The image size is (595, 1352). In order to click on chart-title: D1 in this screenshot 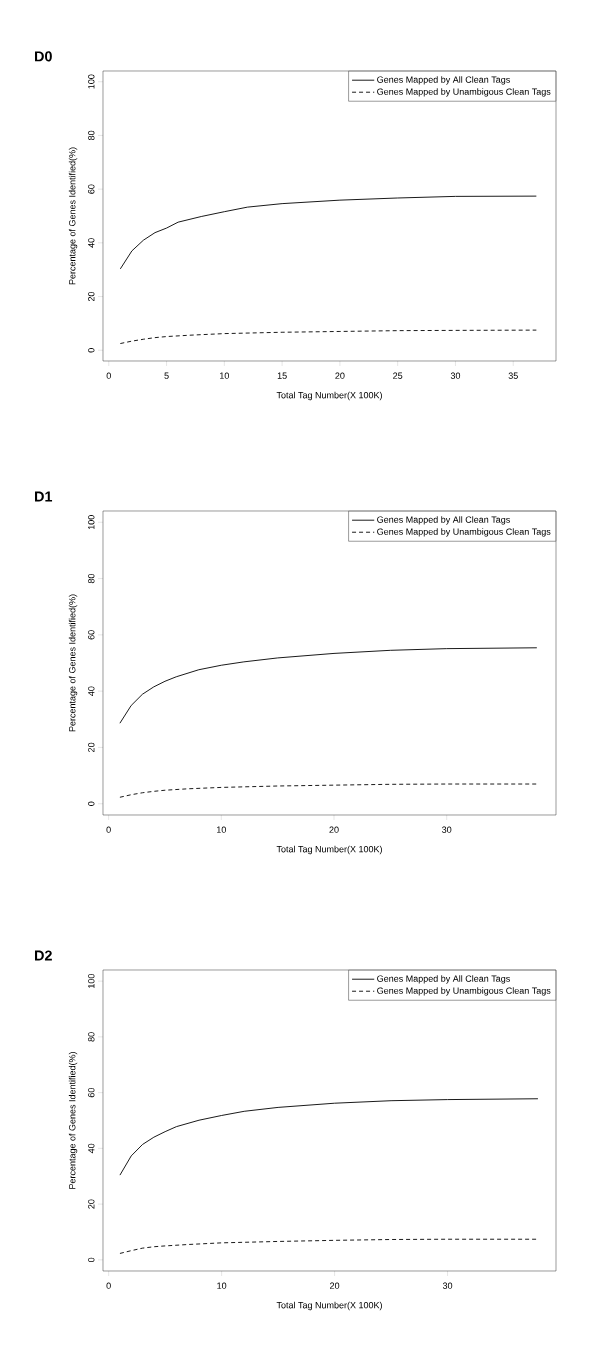, I will do `click(44, 496)`.